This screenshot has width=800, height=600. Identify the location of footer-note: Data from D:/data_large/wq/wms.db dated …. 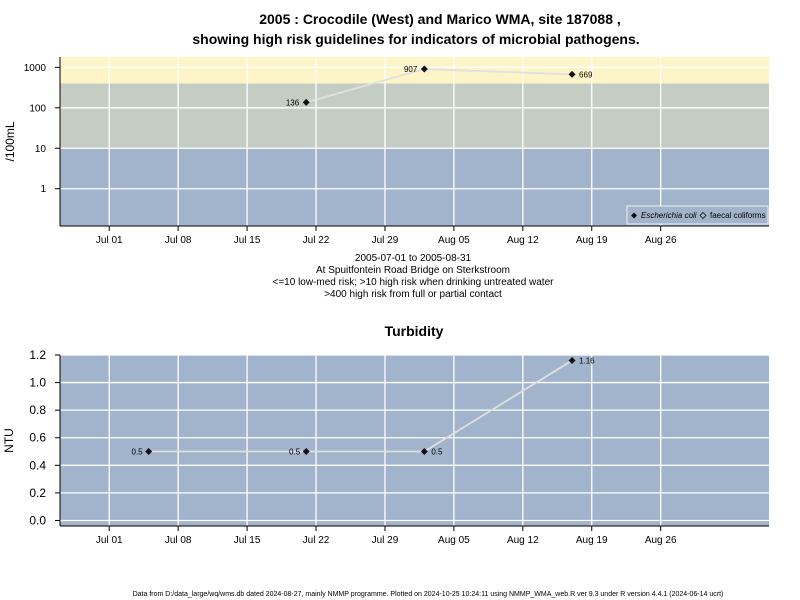
(428, 594).